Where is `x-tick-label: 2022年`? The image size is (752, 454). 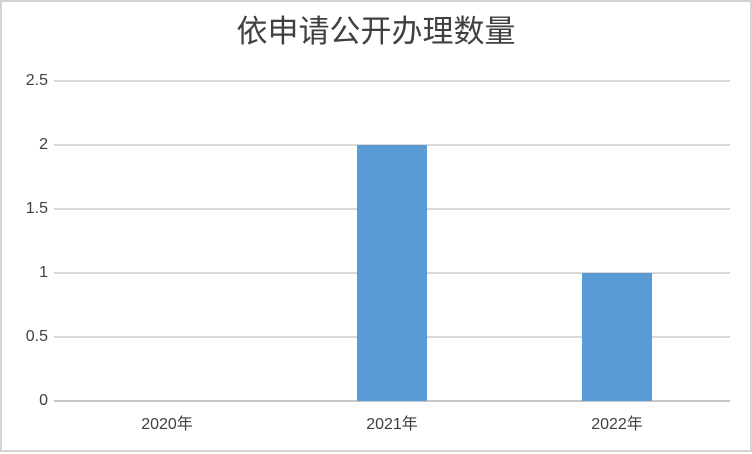
x-tick-label: 2022年 is located at coordinates (617, 424).